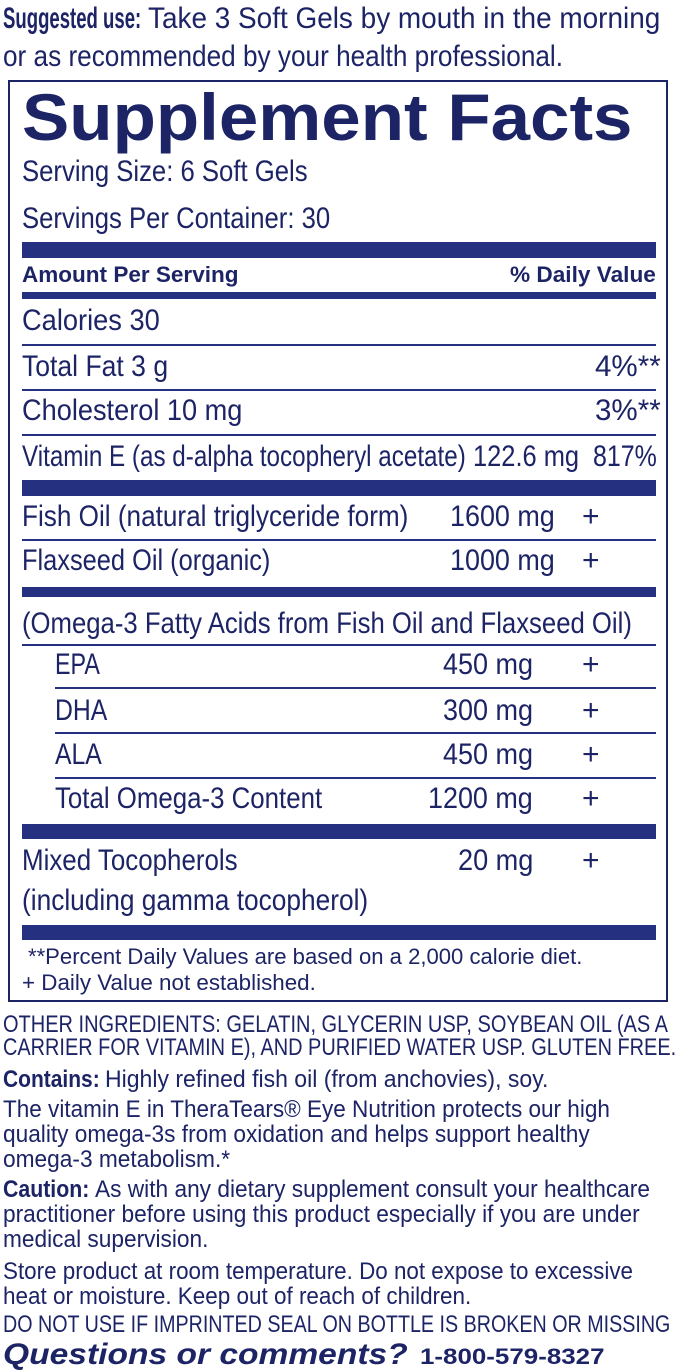 This screenshot has height=1372, width=679. I want to click on footnote-not-established: + Daily Value not established., so click(169, 982).